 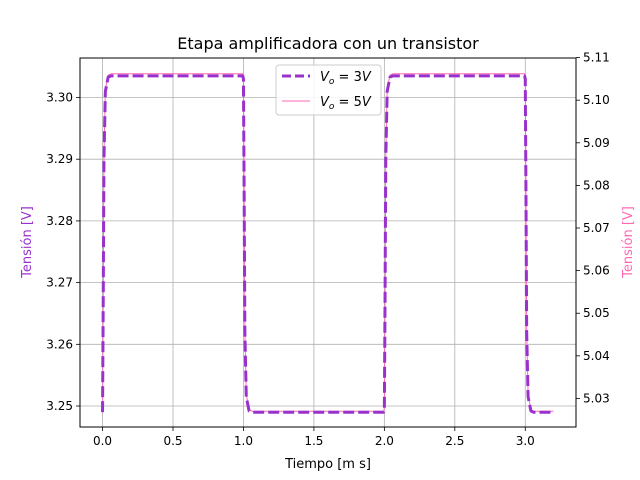 What do you see at coordinates (596, 100) in the screenshot?
I see `y-right-tick-label: 5.10` at bounding box center [596, 100].